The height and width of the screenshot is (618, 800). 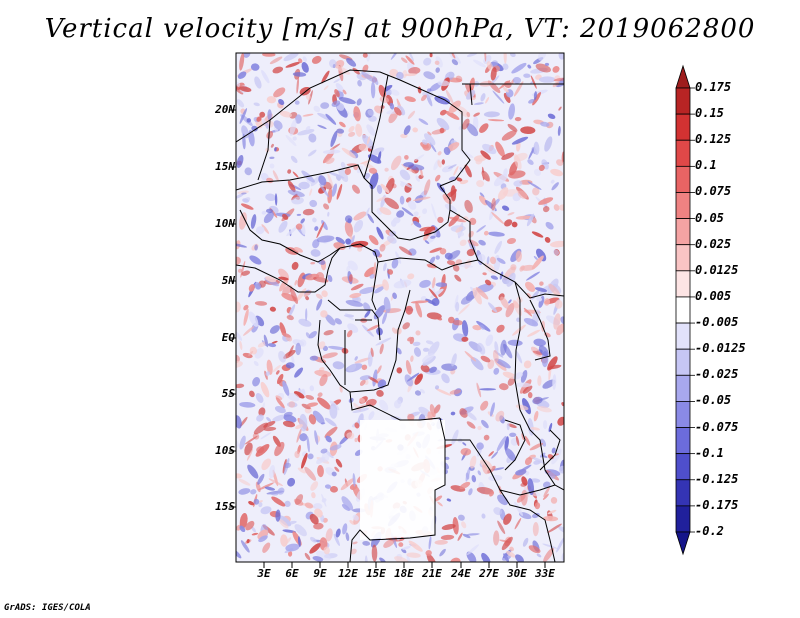 What do you see at coordinates (47, 608) in the screenshot?
I see `credit-text: GrADS: IGES/COLA` at bounding box center [47, 608].